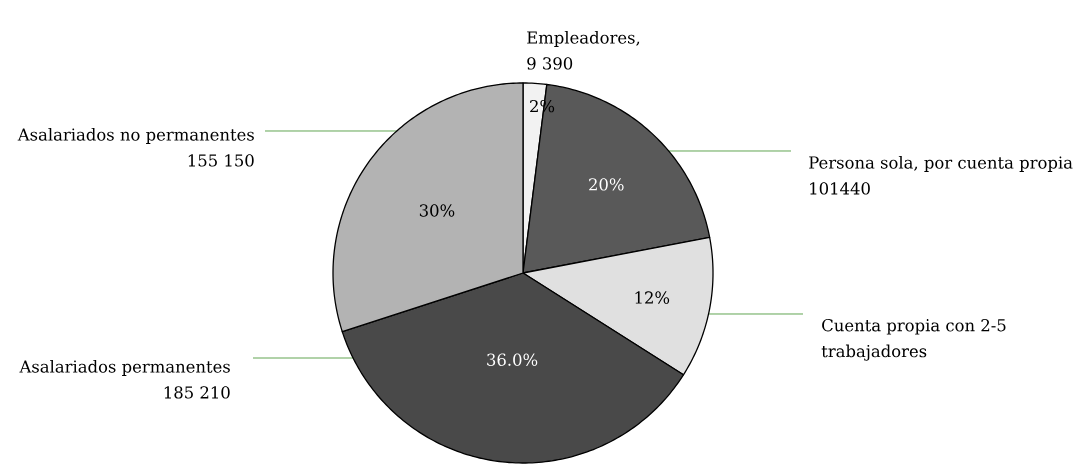 The image size is (1082, 464). What do you see at coordinates (437, 210) in the screenshot?
I see `data-label: 30%` at bounding box center [437, 210].